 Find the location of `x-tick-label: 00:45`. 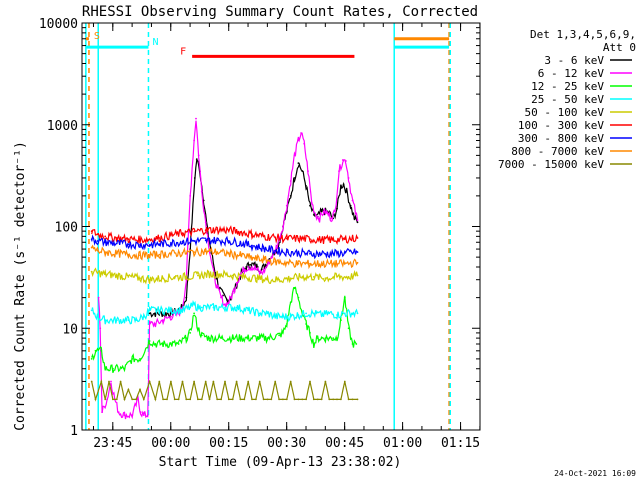

x-tick-label: 00:45 is located at coordinates (344, 443).